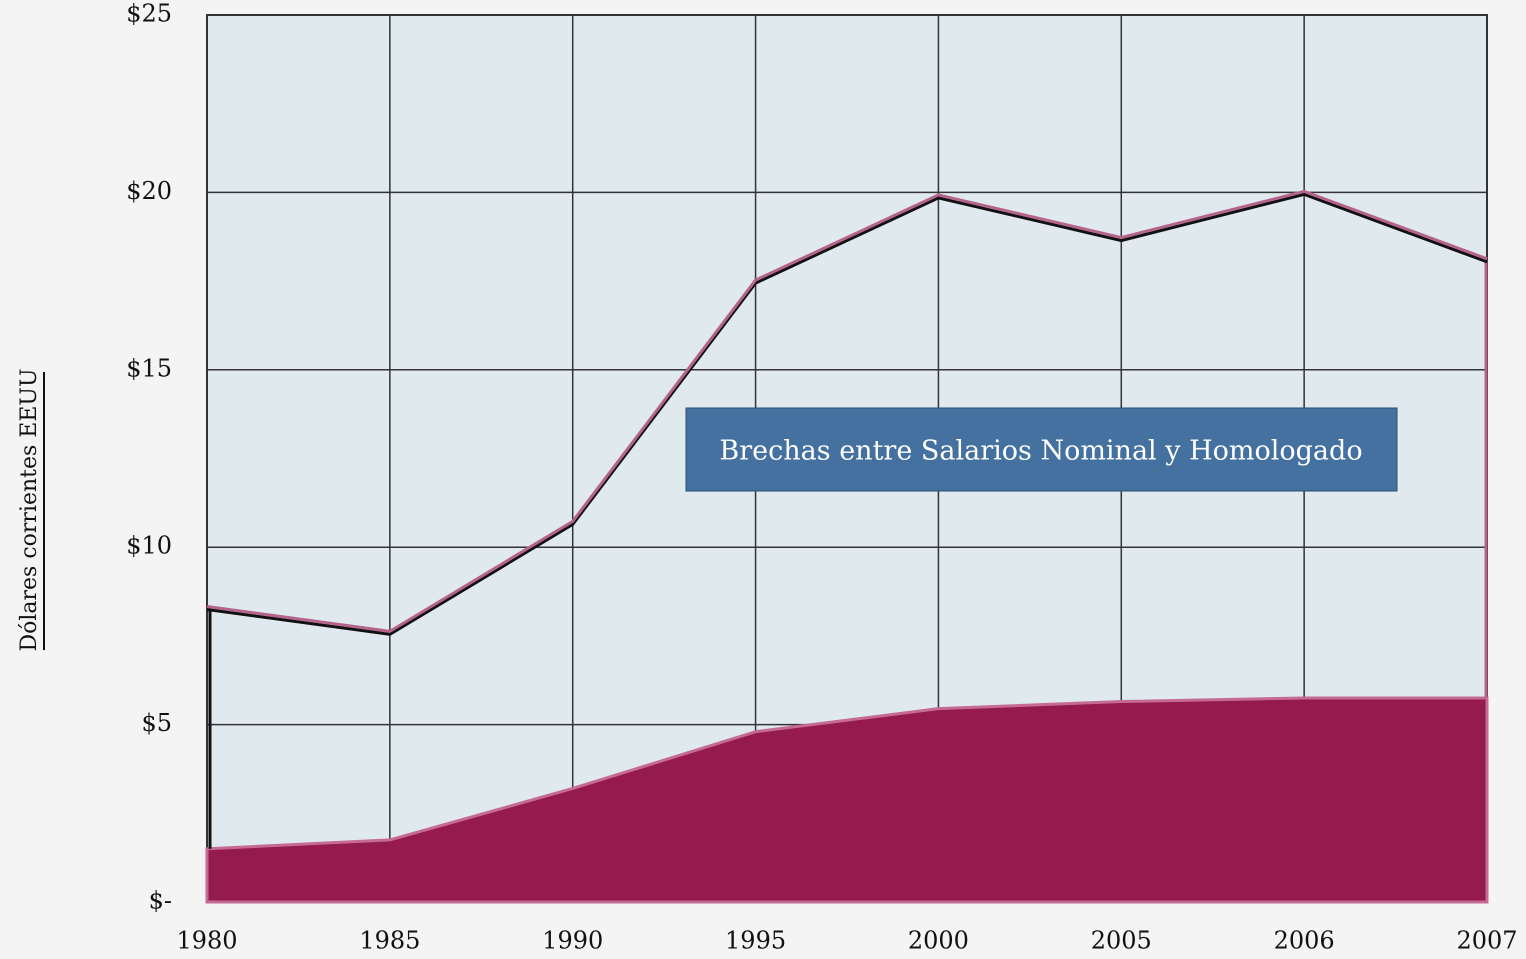  What do you see at coordinates (206, 941) in the screenshot?
I see `x-tick-label: 1980` at bounding box center [206, 941].